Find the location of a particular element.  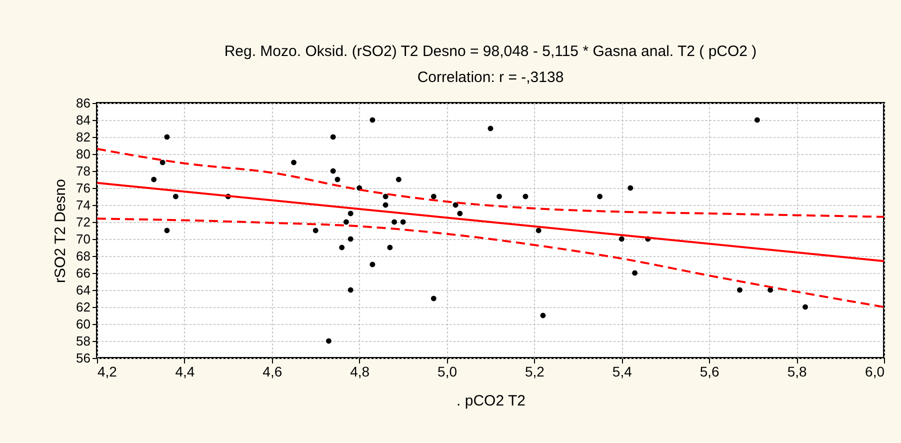

y-tick-label: 80 is located at coordinates (83, 154).